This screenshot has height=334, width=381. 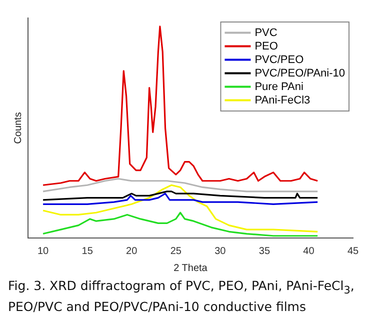 What do you see at coordinates (266, 32) in the screenshot?
I see `legend-label: PVC` at bounding box center [266, 32].